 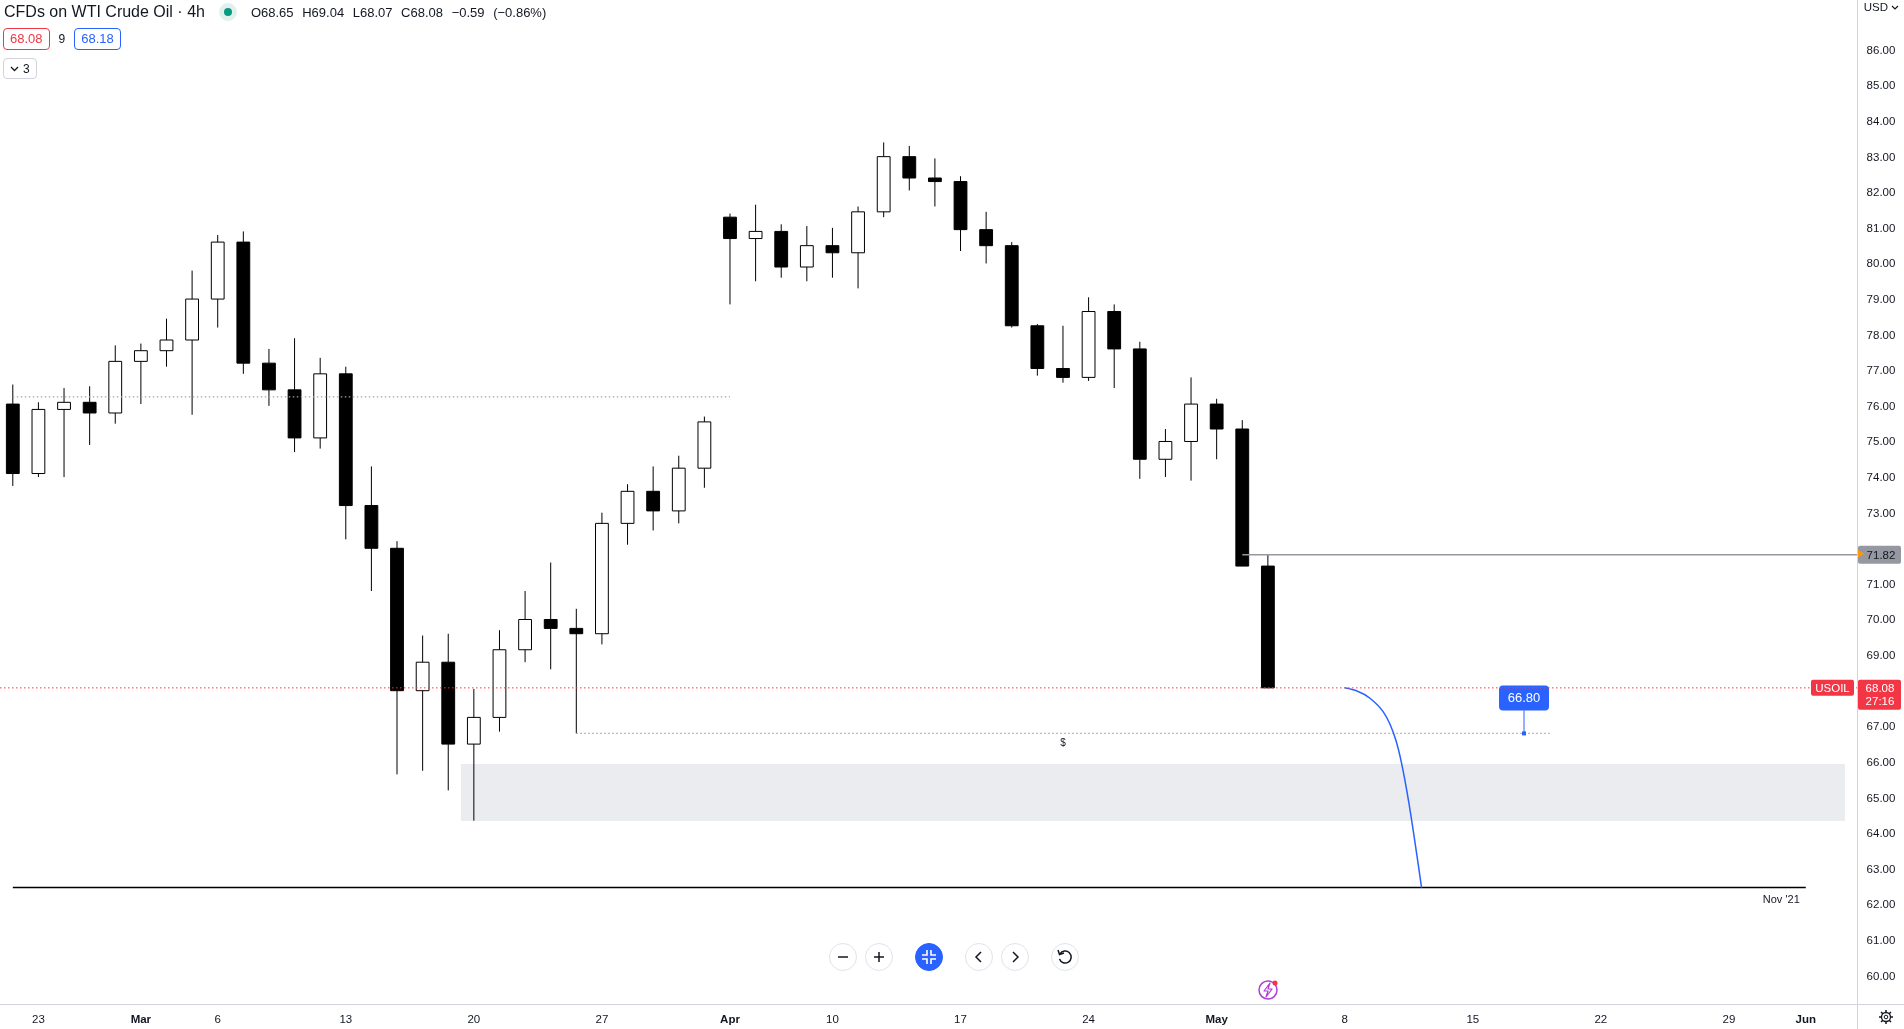 I want to click on x-tick-label: Mar, so click(x=141, y=1019).